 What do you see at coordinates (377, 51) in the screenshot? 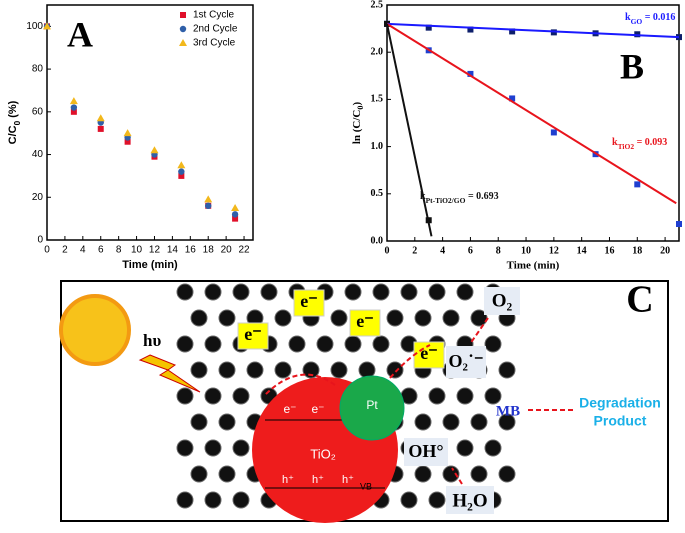
I see `y-tick-label: 2.0` at bounding box center [377, 51].